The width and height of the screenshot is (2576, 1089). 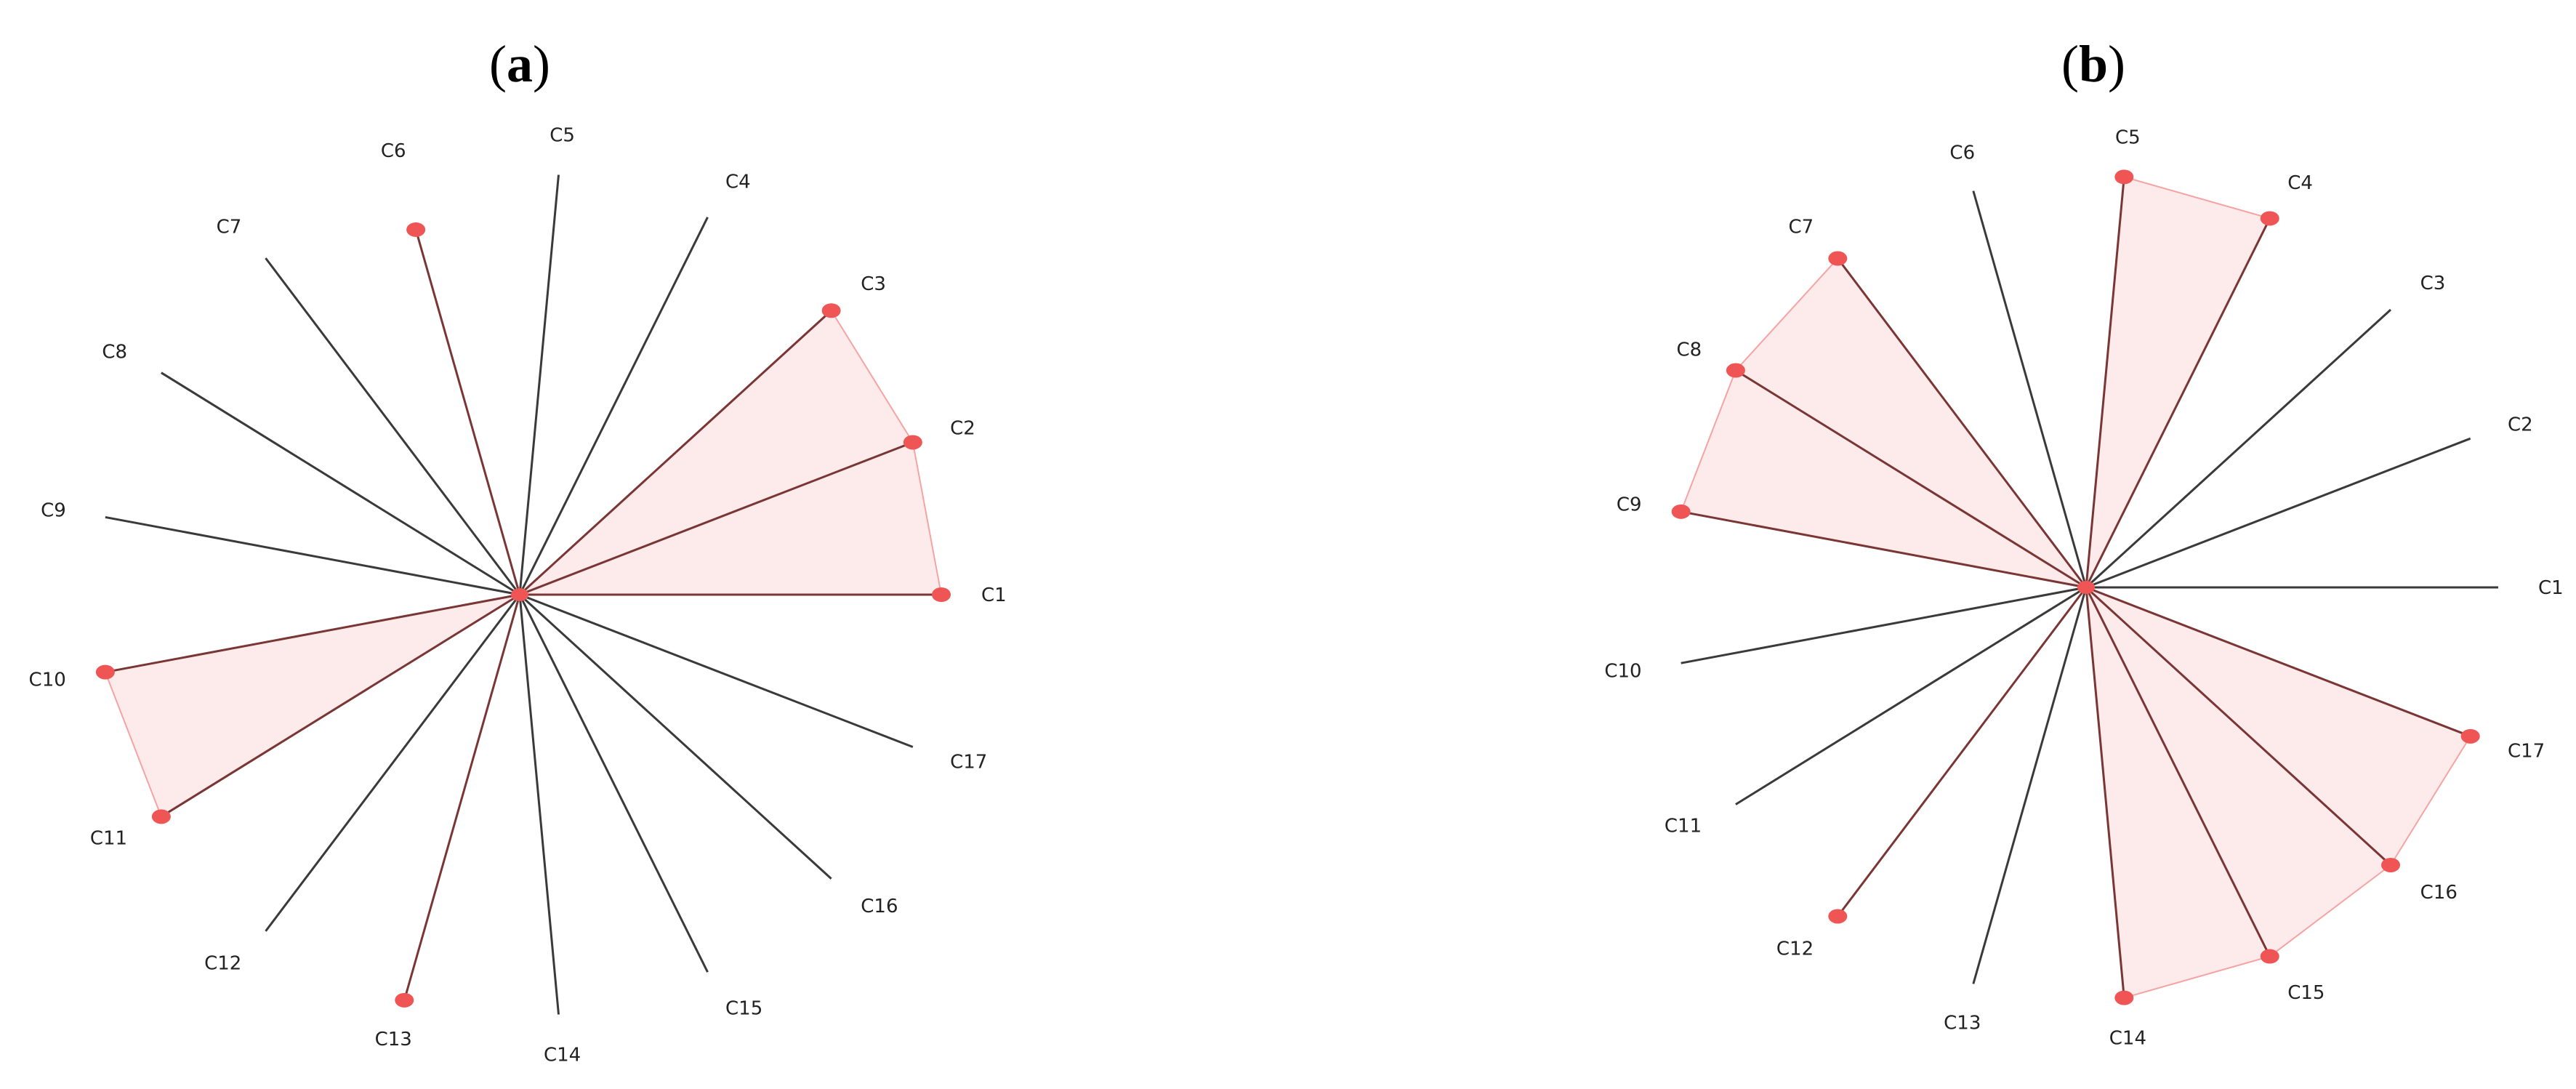 What do you see at coordinates (2093, 64) in the screenshot?
I see `panel-label-b: (b)` at bounding box center [2093, 64].